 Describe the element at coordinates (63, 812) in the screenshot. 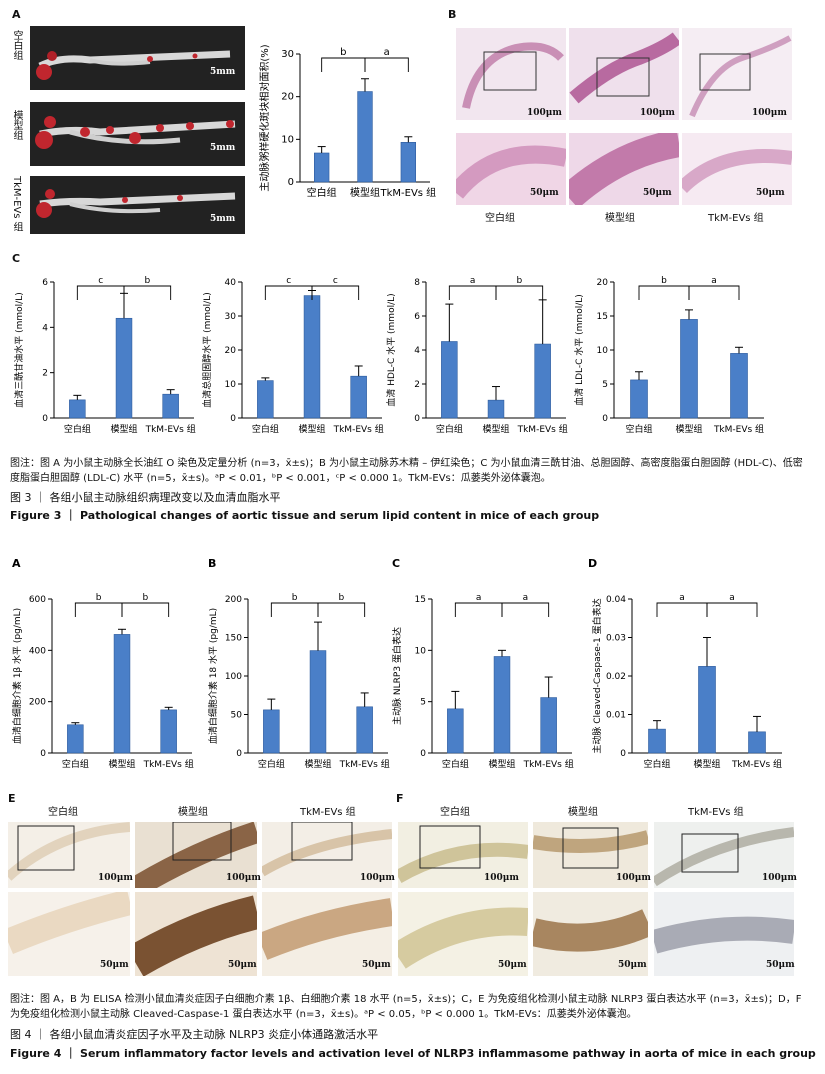

I see `ihc-e-col-control: 空白组` at that location.